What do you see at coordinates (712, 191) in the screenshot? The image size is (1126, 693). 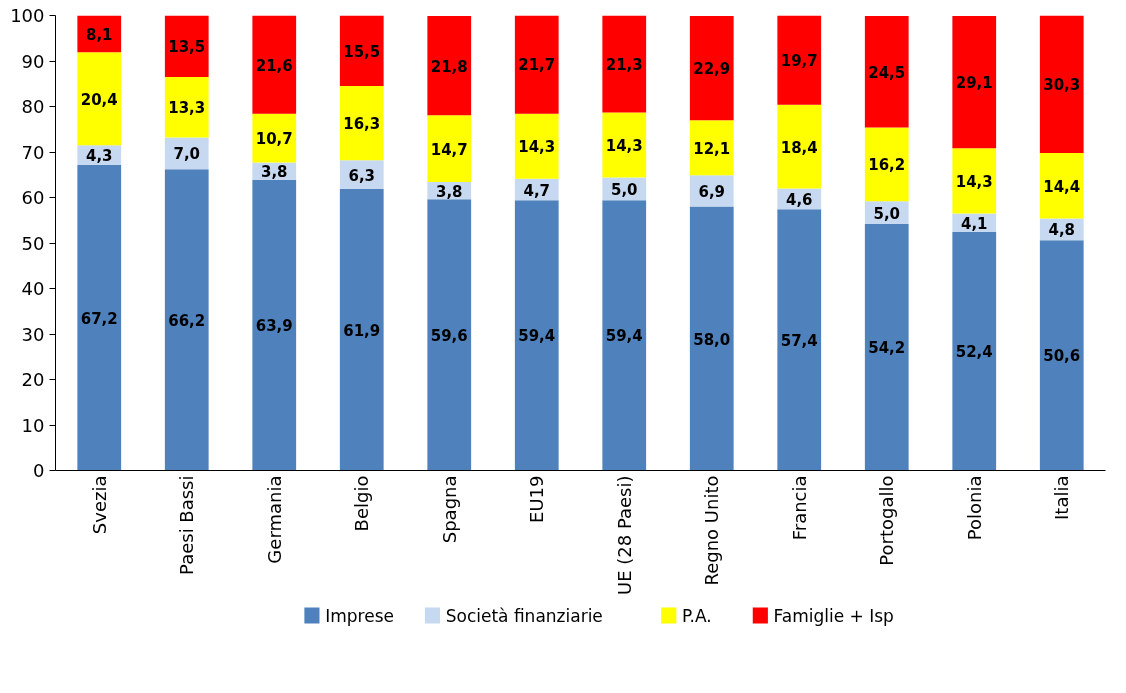 I see `data-label: 6,9` at bounding box center [712, 191].